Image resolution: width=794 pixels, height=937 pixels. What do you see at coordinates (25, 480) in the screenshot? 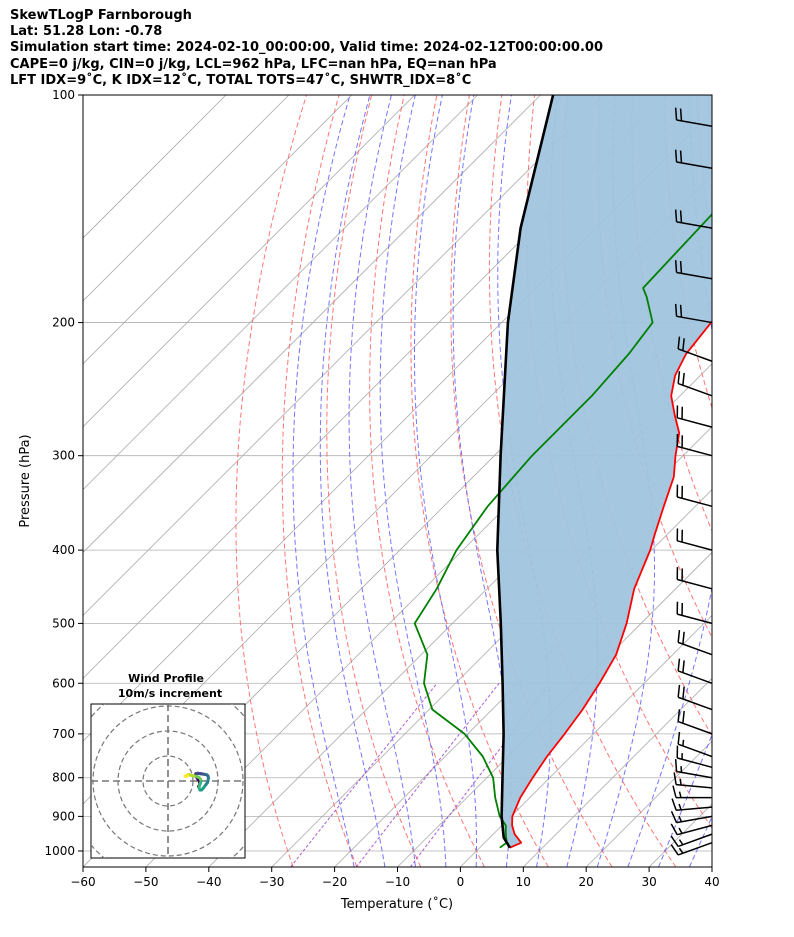
I see `y-axis-label: Pressure (hPa)` at bounding box center [25, 480].